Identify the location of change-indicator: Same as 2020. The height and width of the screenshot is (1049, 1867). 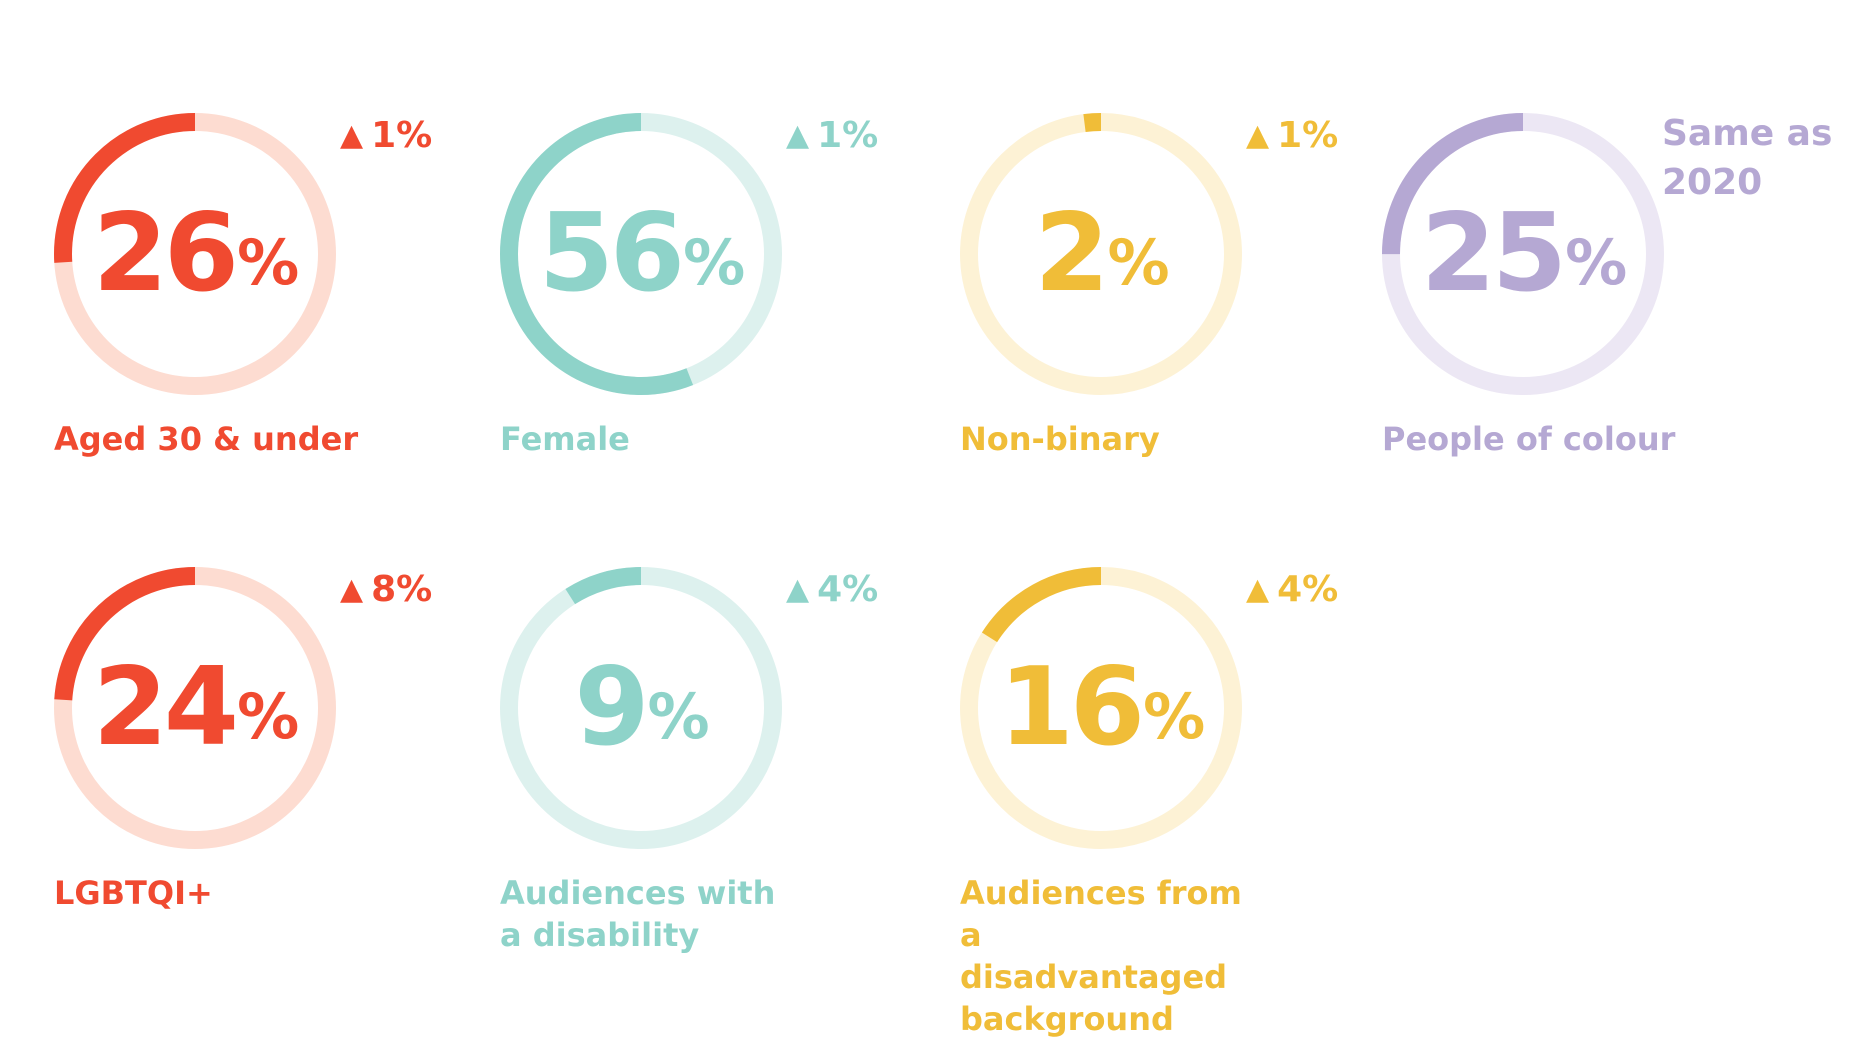
(1762, 158).